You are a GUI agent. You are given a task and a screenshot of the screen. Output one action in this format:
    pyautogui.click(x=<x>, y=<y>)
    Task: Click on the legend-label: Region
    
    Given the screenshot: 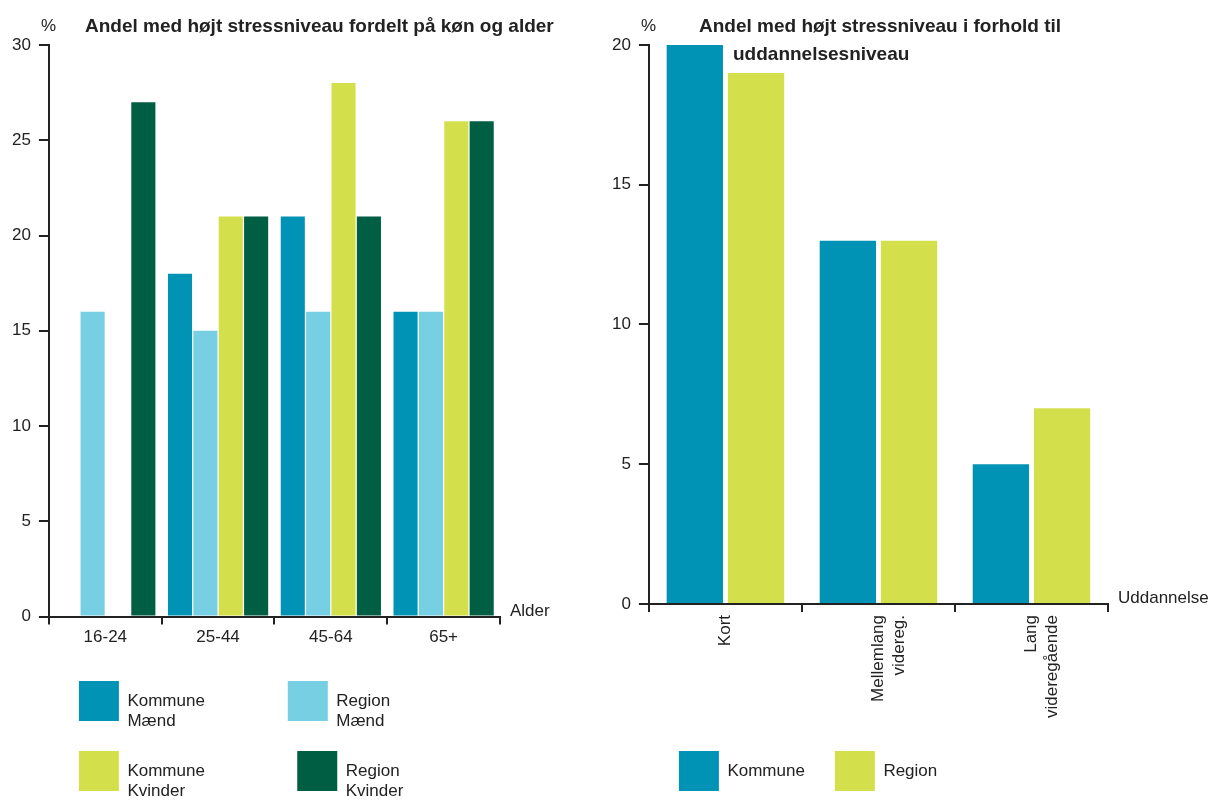 What is the action you would take?
    pyautogui.click(x=910, y=770)
    